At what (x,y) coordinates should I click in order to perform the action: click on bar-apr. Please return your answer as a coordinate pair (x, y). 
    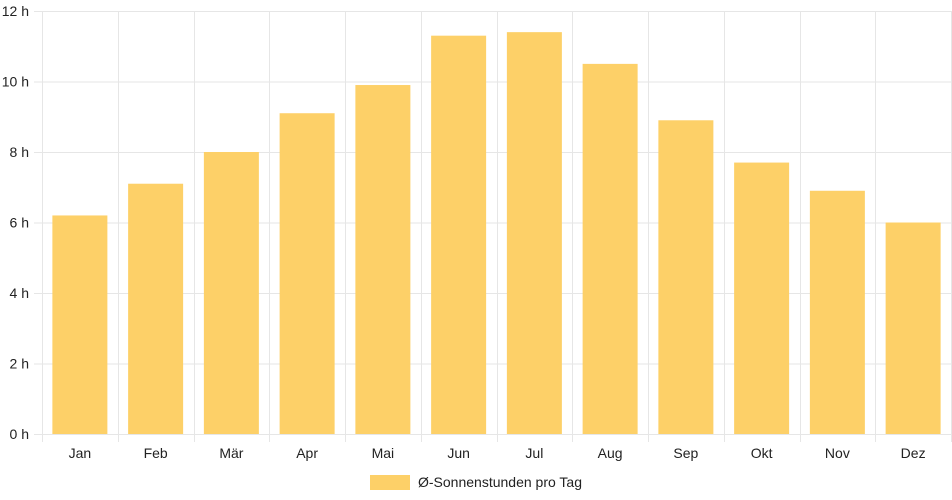
    Looking at the image, I should click on (307, 273).